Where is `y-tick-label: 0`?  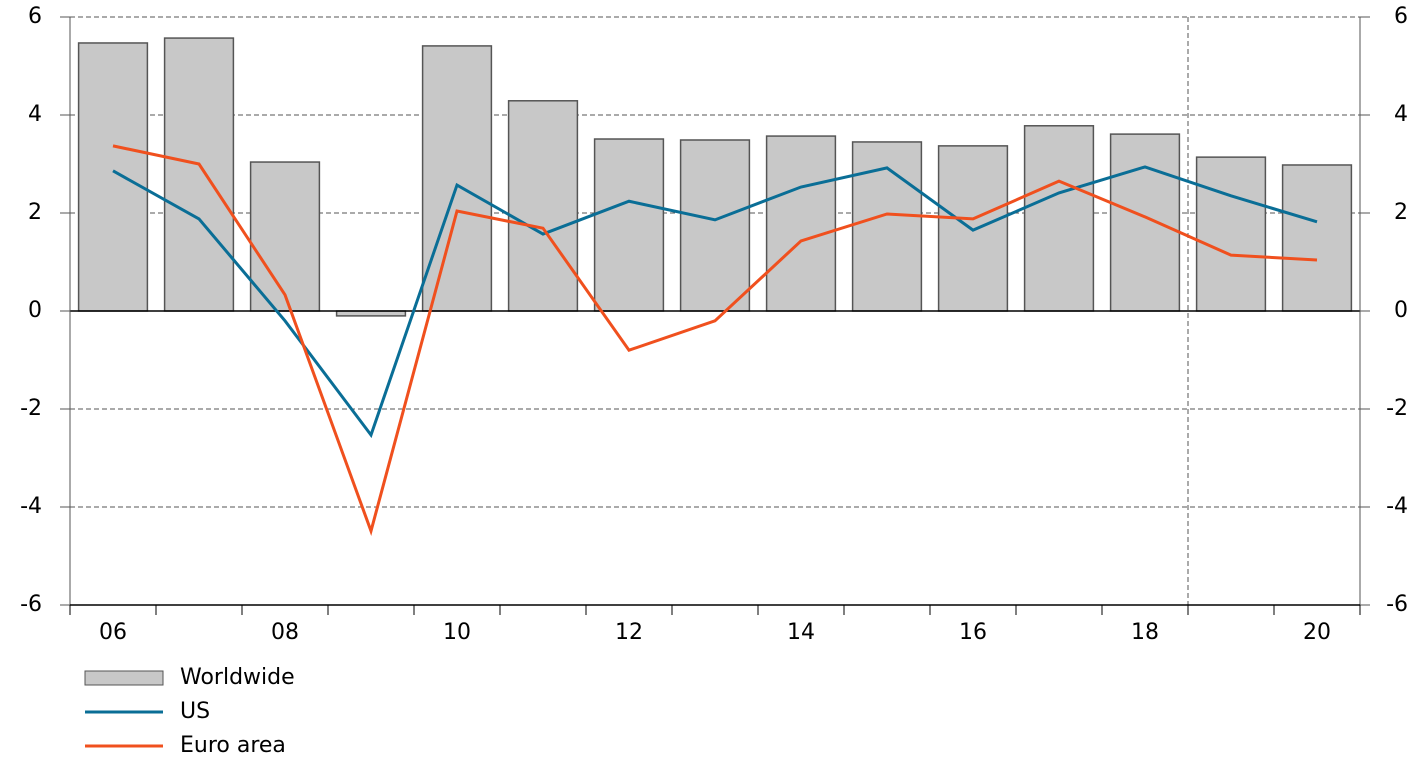 y-tick-label: 0 is located at coordinates (35, 310).